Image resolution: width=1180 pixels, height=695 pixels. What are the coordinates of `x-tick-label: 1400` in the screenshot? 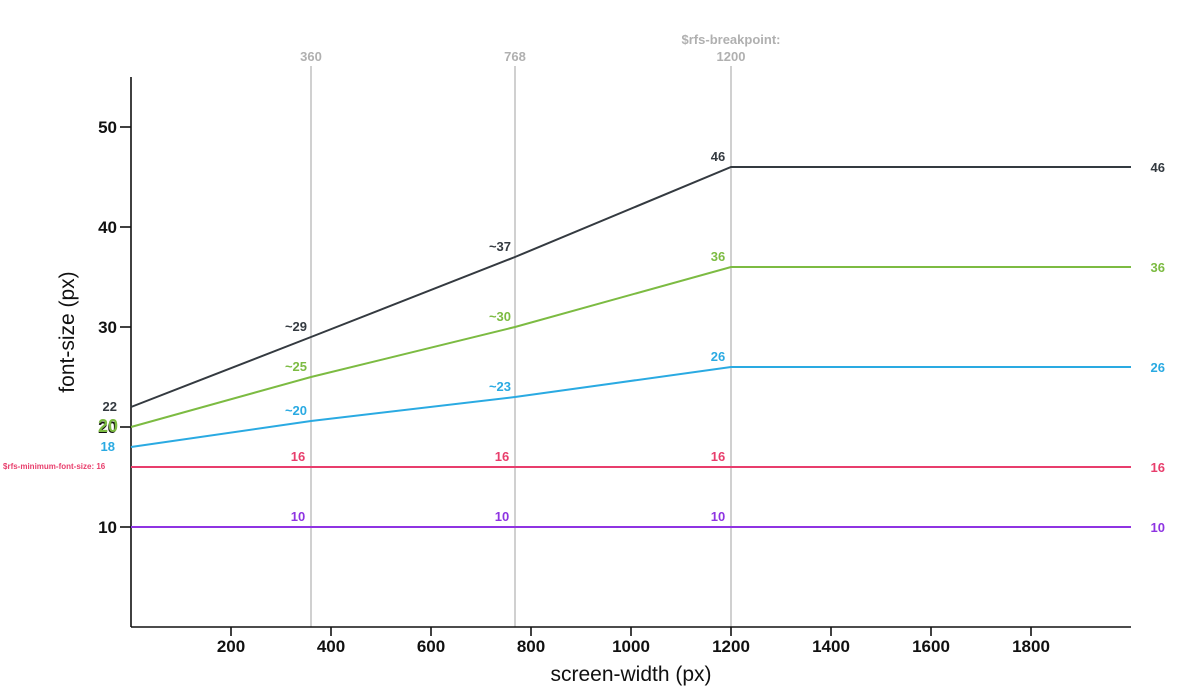 It's located at (831, 646).